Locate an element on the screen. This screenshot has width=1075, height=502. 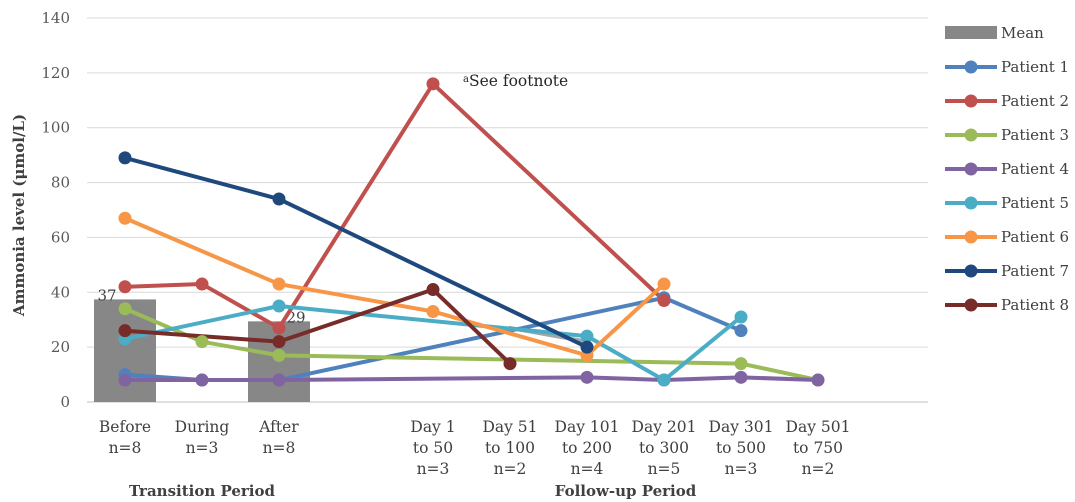
group-label: Follow-up Period is located at coordinates (626, 491).